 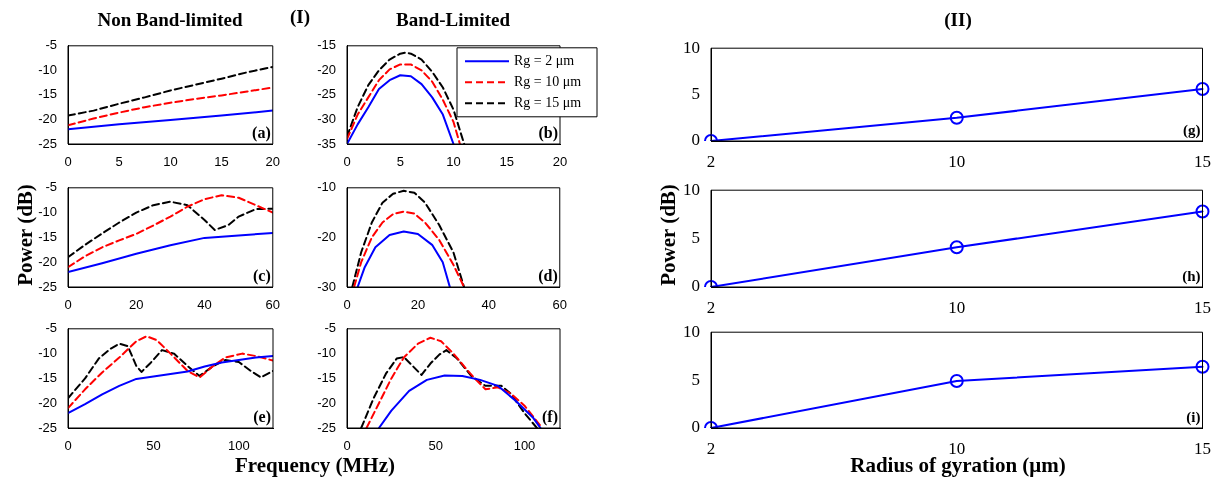 I want to click on chart-title: Non Band-limited, so click(x=170, y=20).